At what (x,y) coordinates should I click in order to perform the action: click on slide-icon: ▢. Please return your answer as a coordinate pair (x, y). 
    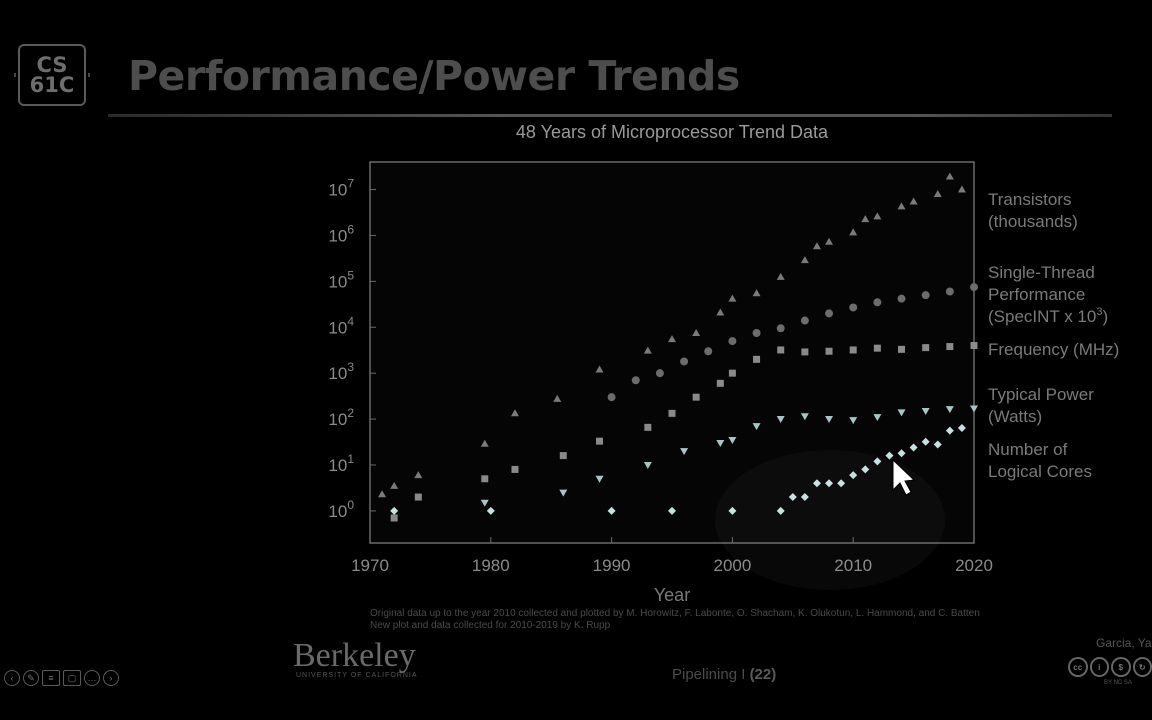
    Looking at the image, I should click on (72, 678).